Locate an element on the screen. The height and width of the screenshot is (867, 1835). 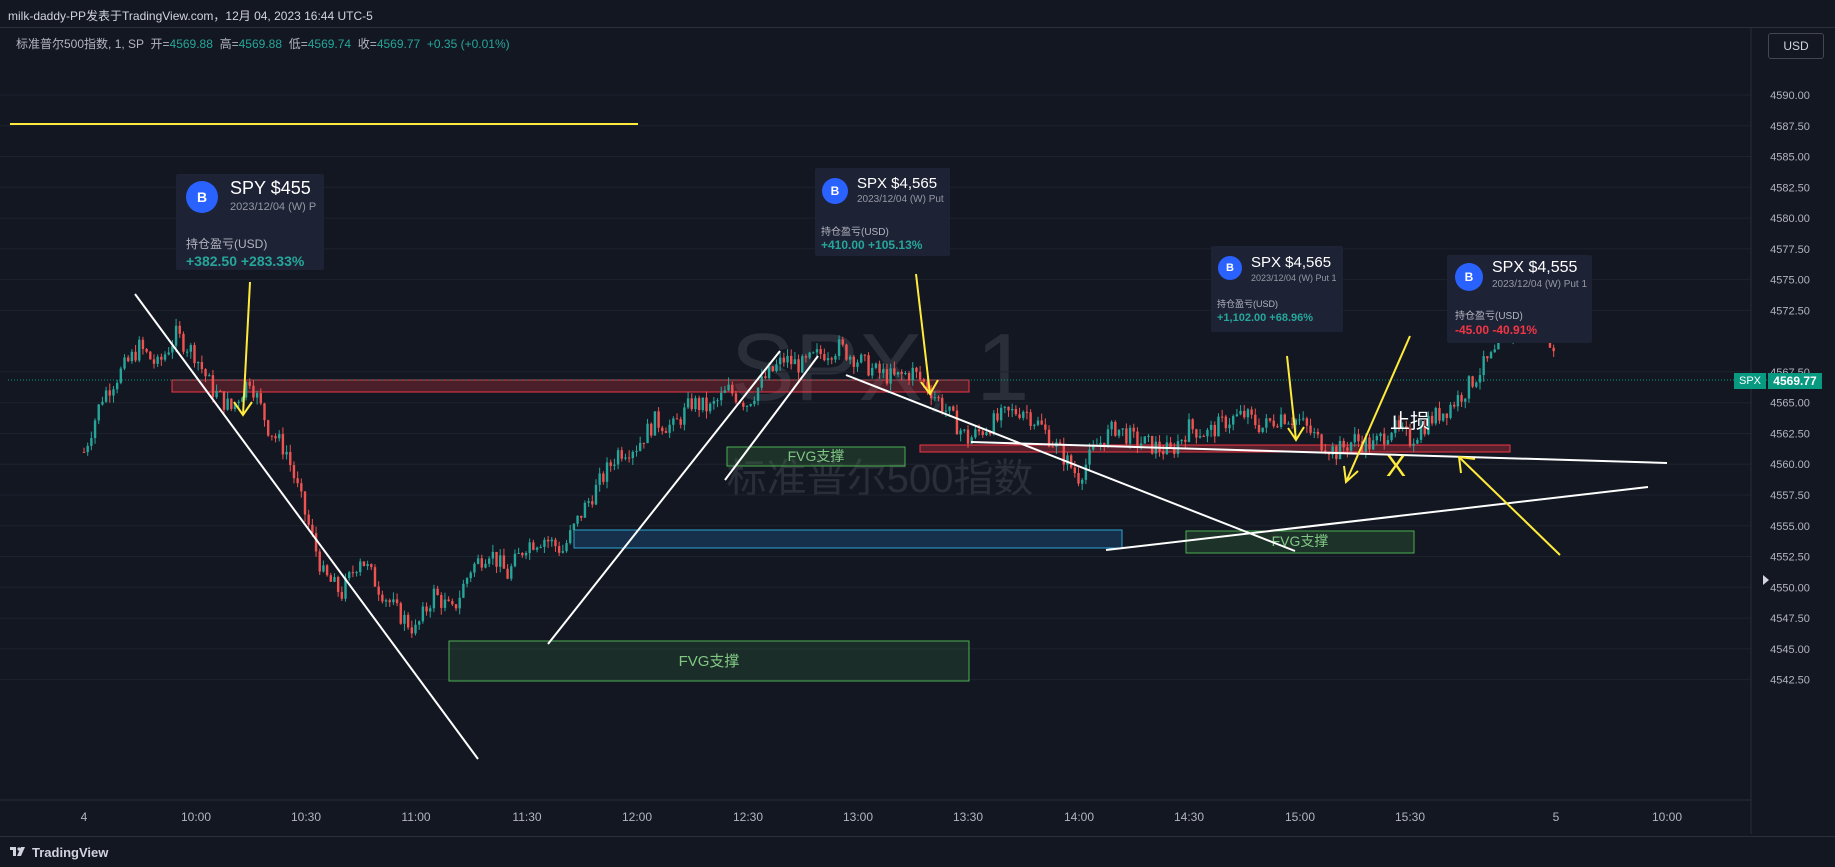
legend-high: 4569.88 is located at coordinates (260, 44).